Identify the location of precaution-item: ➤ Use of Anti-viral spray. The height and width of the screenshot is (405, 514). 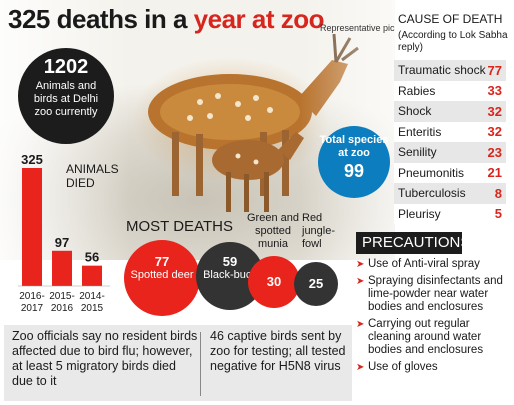
(434, 264).